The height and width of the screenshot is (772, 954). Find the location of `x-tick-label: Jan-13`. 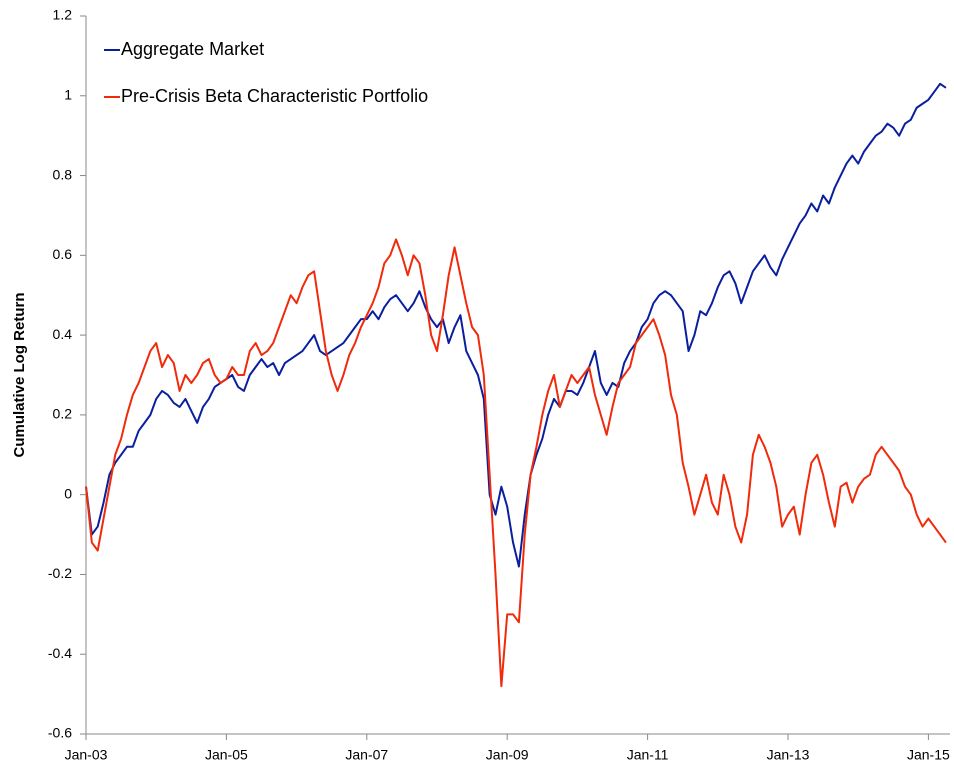

x-tick-label: Jan-13 is located at coordinates (788, 755).